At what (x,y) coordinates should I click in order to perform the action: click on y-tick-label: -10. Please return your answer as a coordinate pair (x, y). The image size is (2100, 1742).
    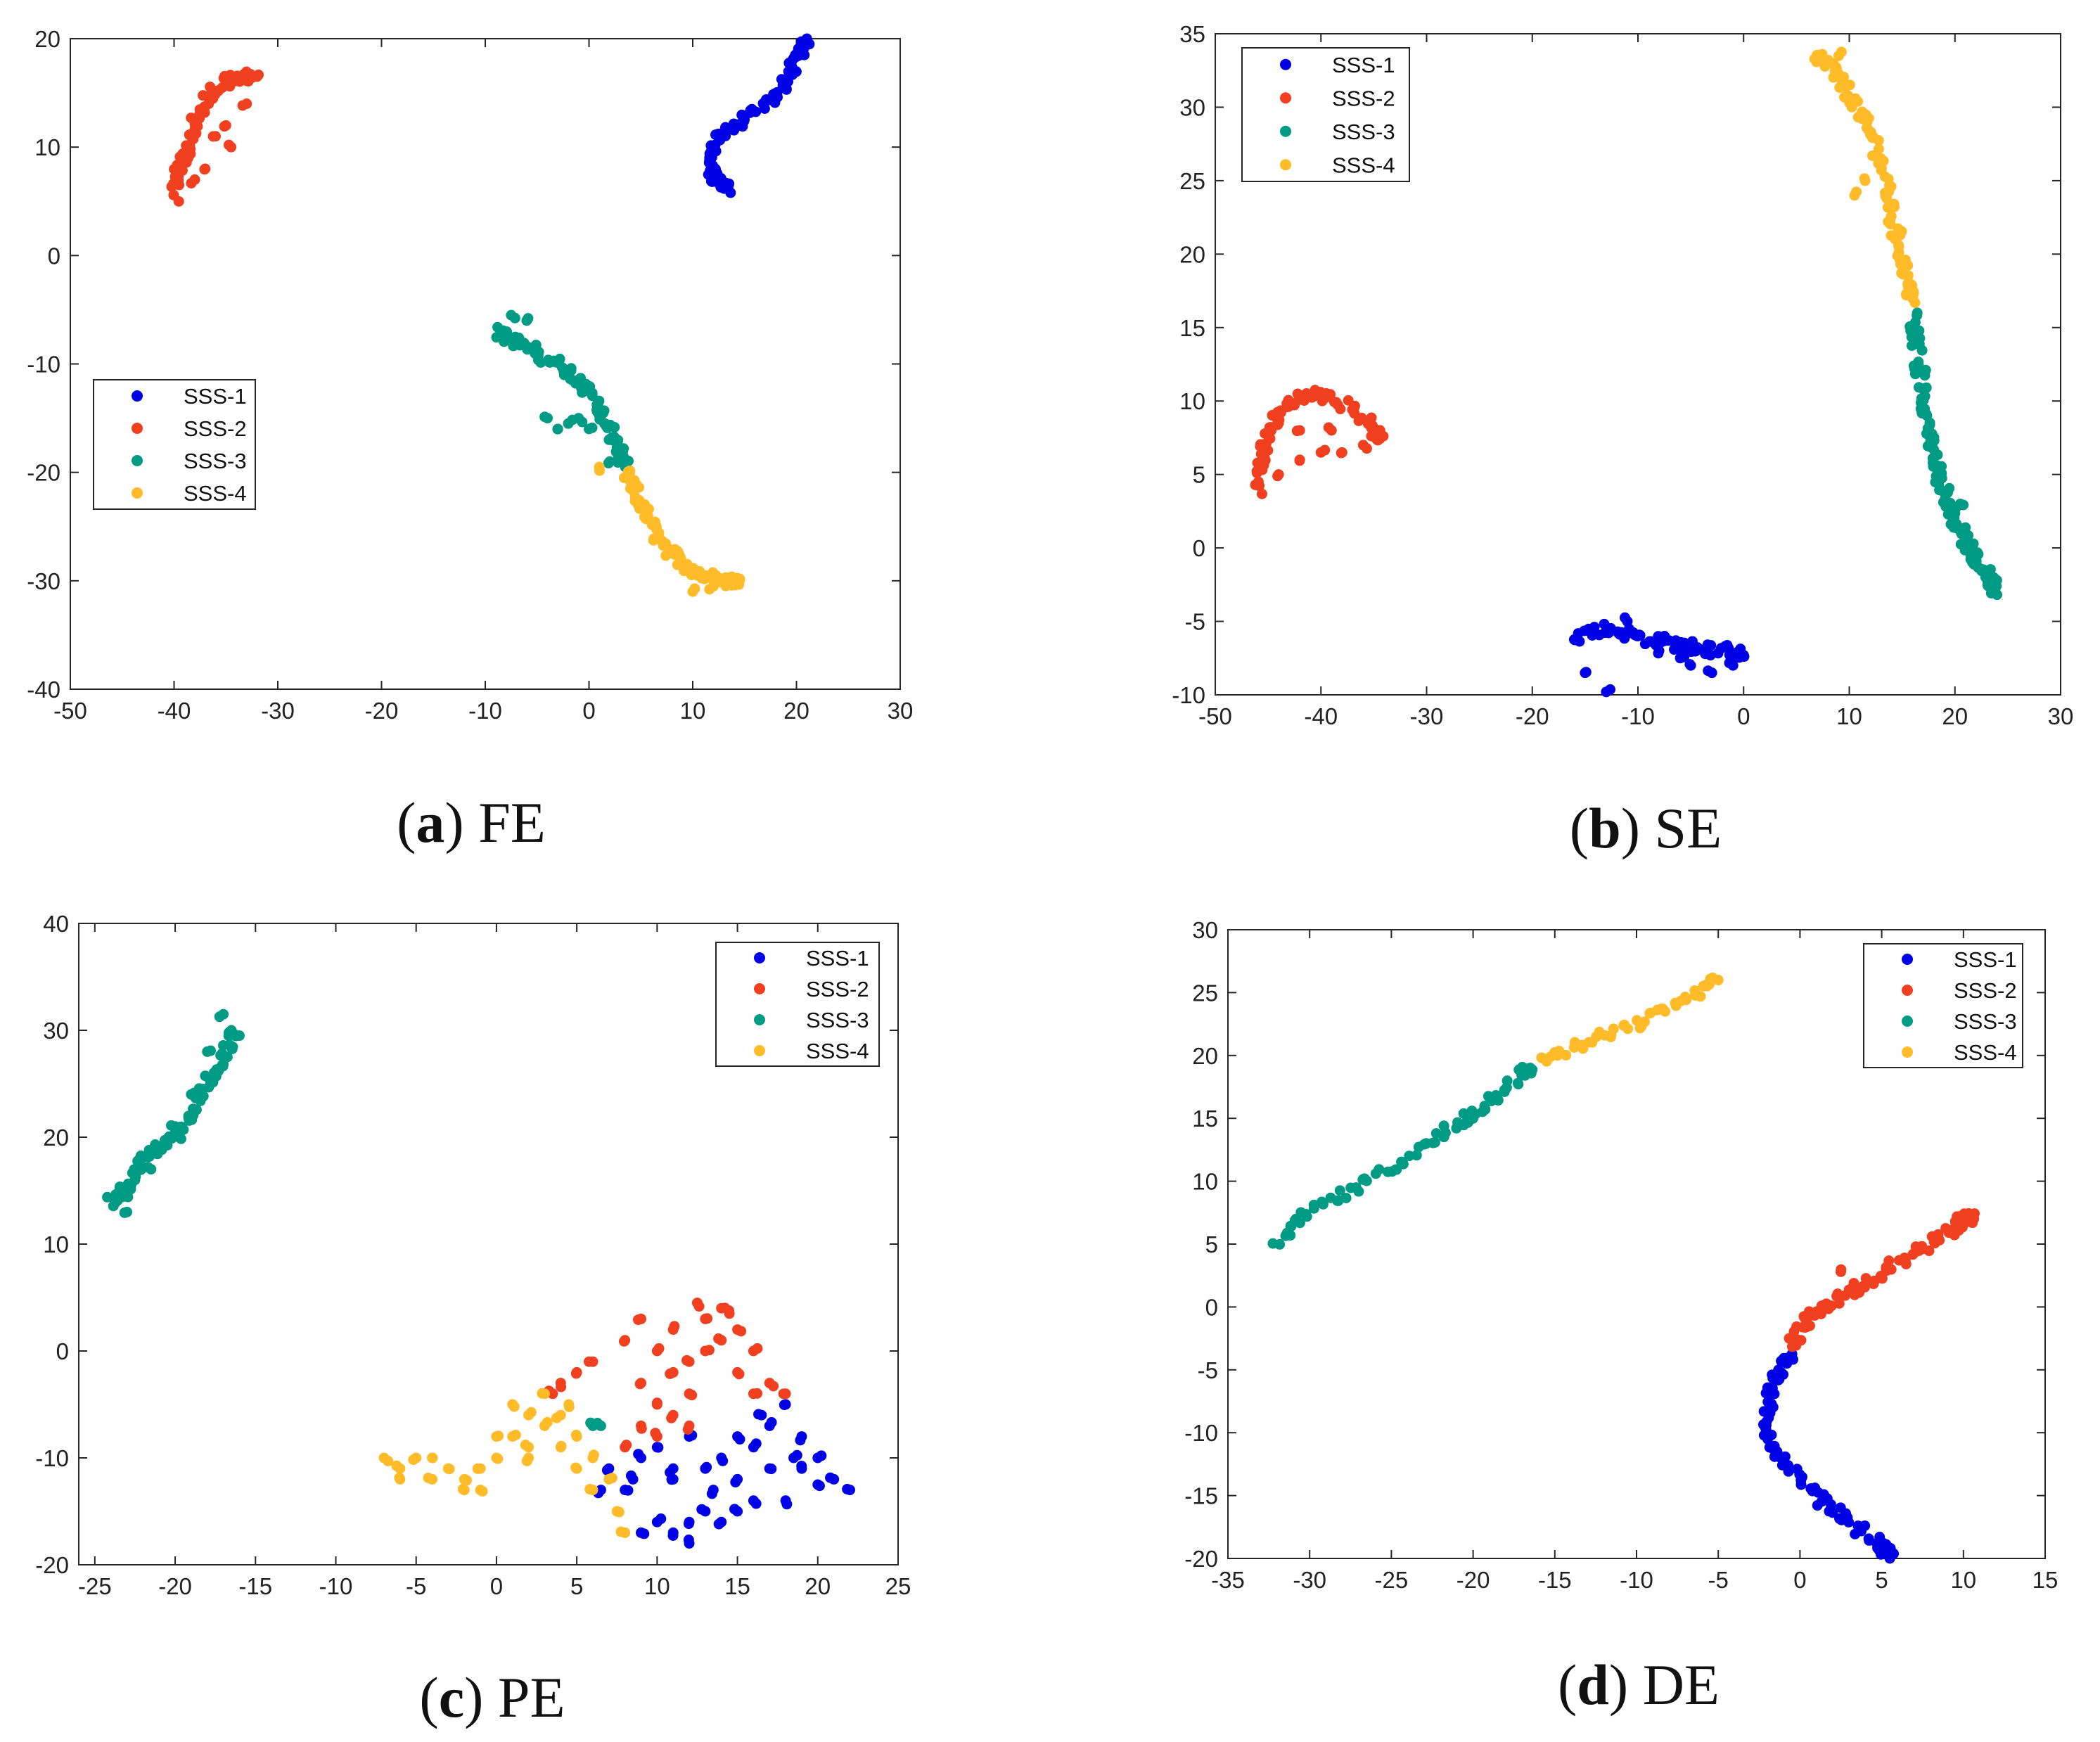
    Looking at the image, I should click on (52, 1458).